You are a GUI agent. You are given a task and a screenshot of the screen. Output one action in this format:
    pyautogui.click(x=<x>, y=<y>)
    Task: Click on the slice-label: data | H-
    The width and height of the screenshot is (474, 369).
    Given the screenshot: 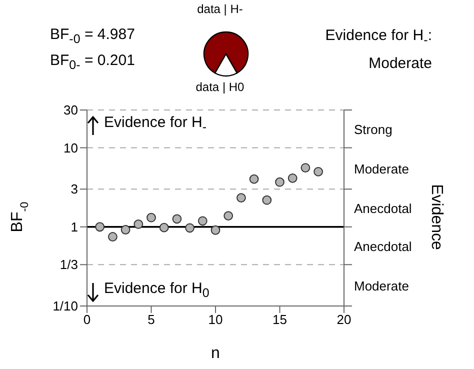 What is the action you would take?
    pyautogui.click(x=220, y=9)
    